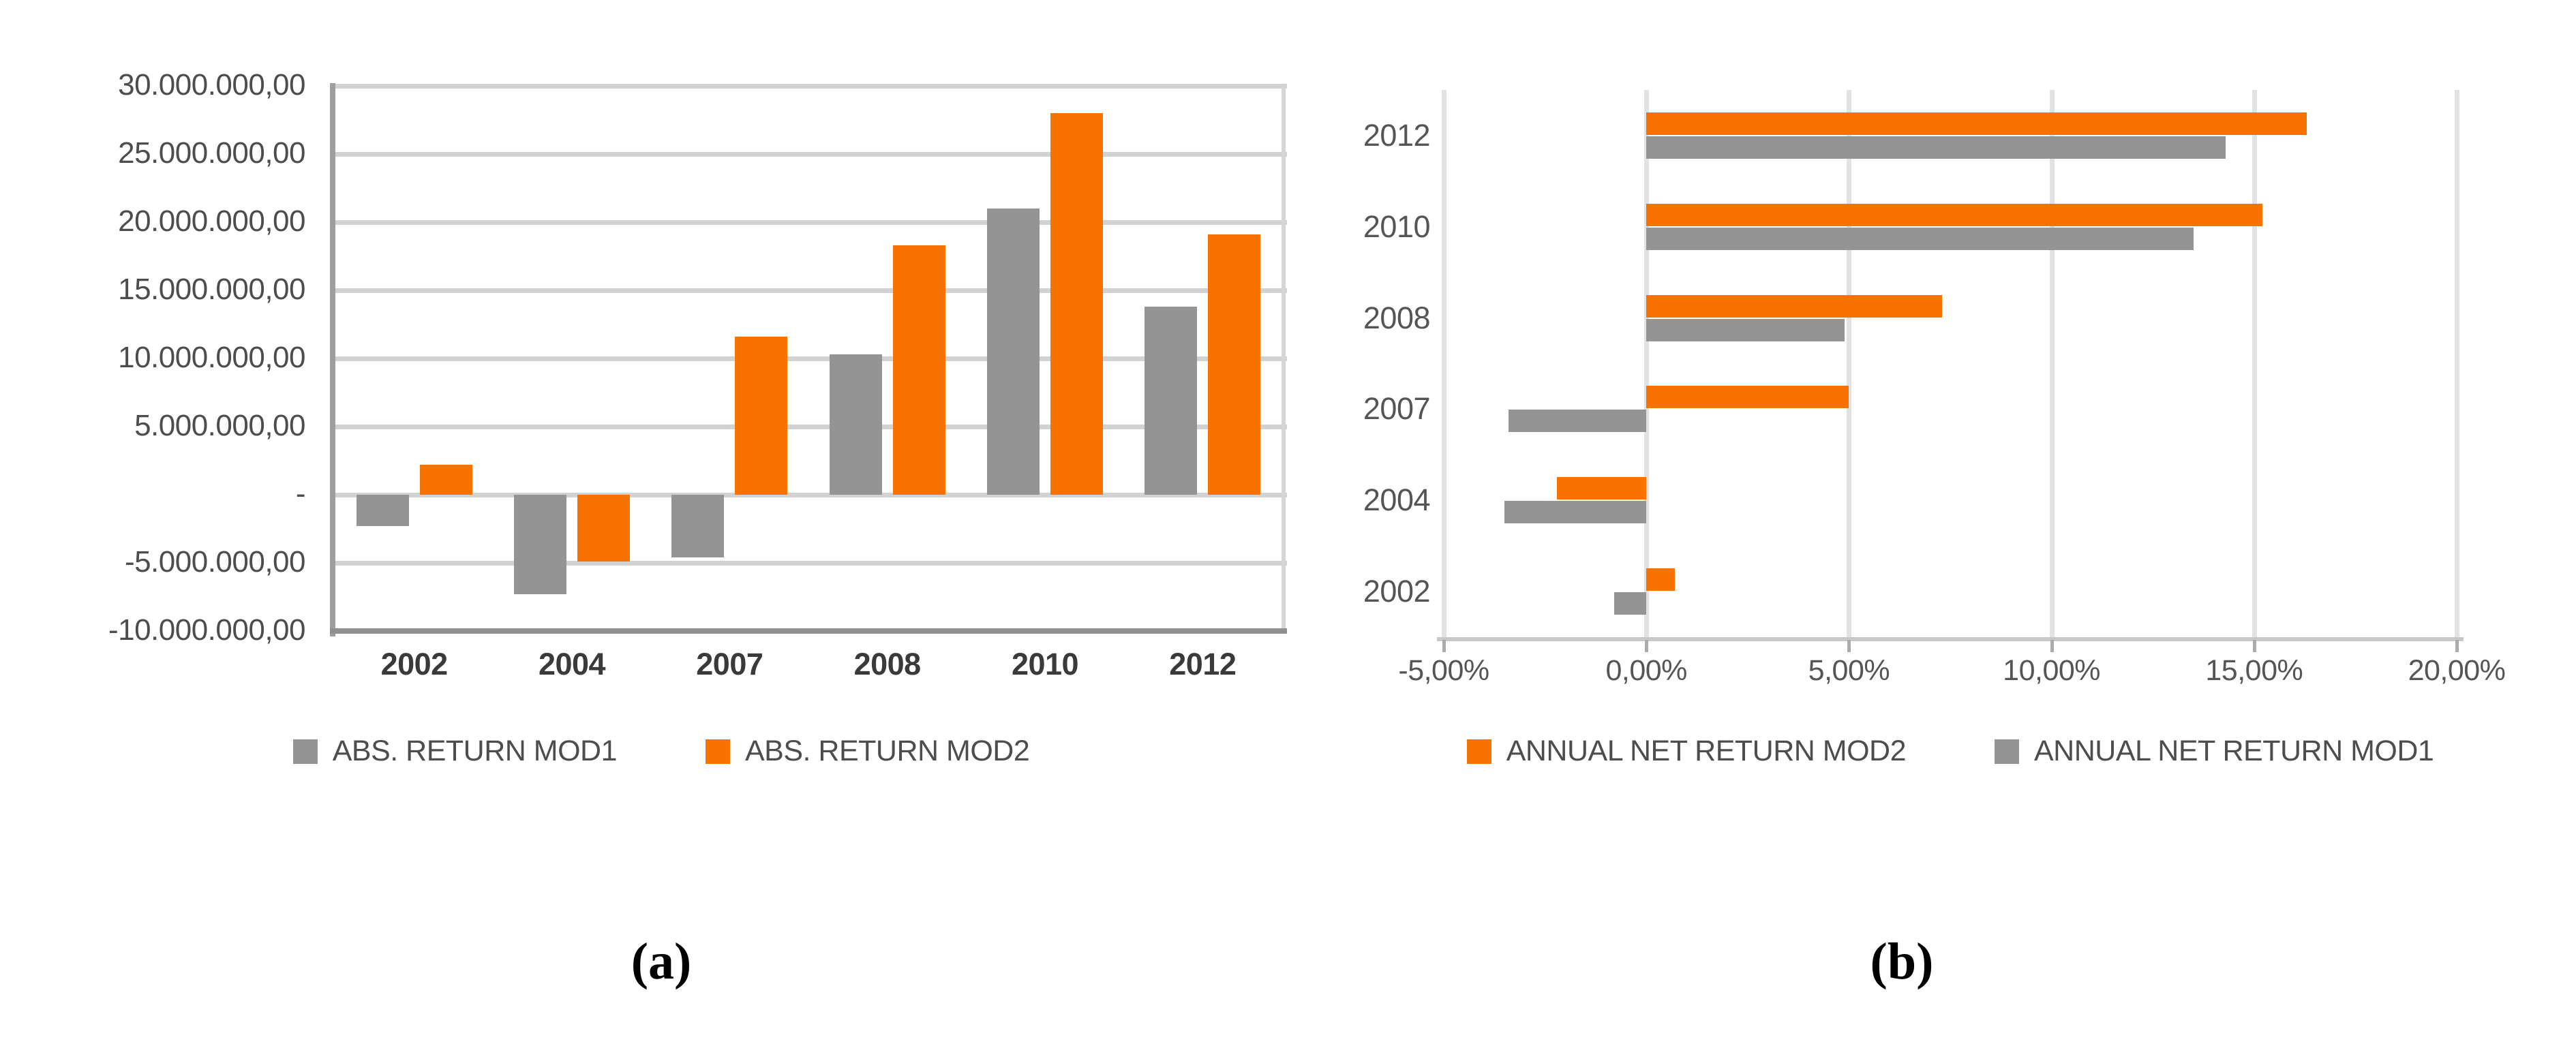  Describe the element at coordinates (887, 751) in the screenshot. I see `legend-label: ABS. RETURN MOD2` at that location.